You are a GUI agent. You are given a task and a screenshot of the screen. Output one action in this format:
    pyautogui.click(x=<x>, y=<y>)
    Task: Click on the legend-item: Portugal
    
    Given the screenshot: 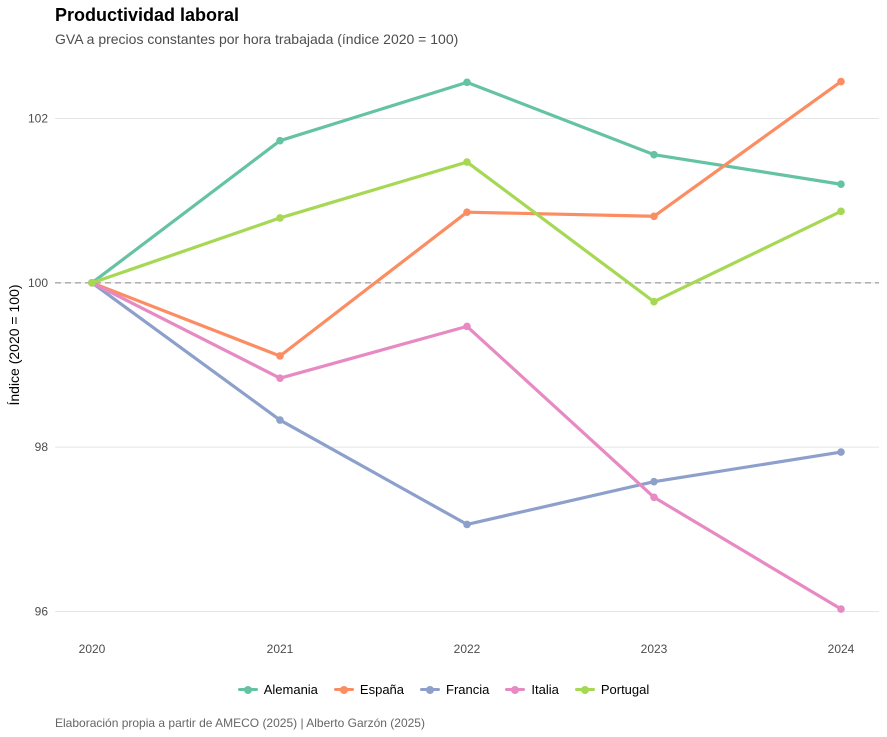 What is the action you would take?
    pyautogui.click(x=612, y=689)
    